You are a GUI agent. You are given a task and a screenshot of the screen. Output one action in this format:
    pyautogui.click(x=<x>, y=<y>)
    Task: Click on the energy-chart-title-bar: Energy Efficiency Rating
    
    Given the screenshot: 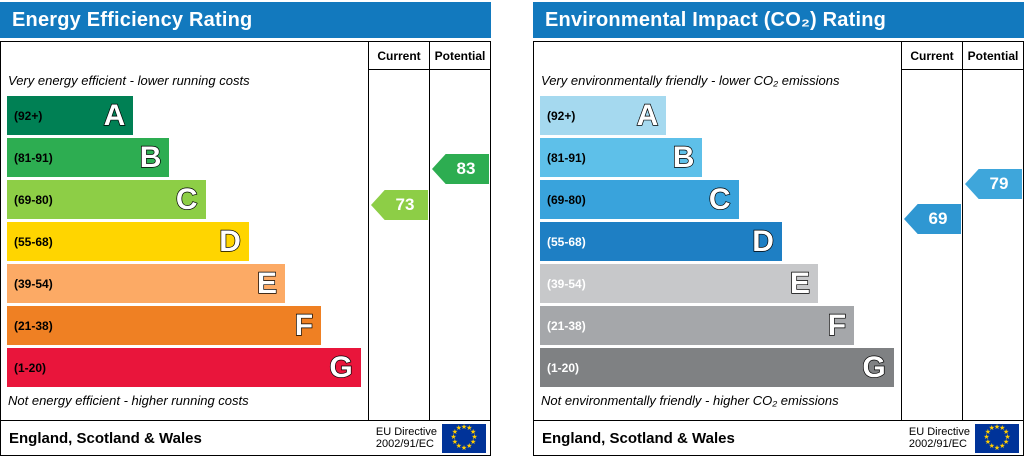 What is the action you would take?
    pyautogui.click(x=245, y=20)
    